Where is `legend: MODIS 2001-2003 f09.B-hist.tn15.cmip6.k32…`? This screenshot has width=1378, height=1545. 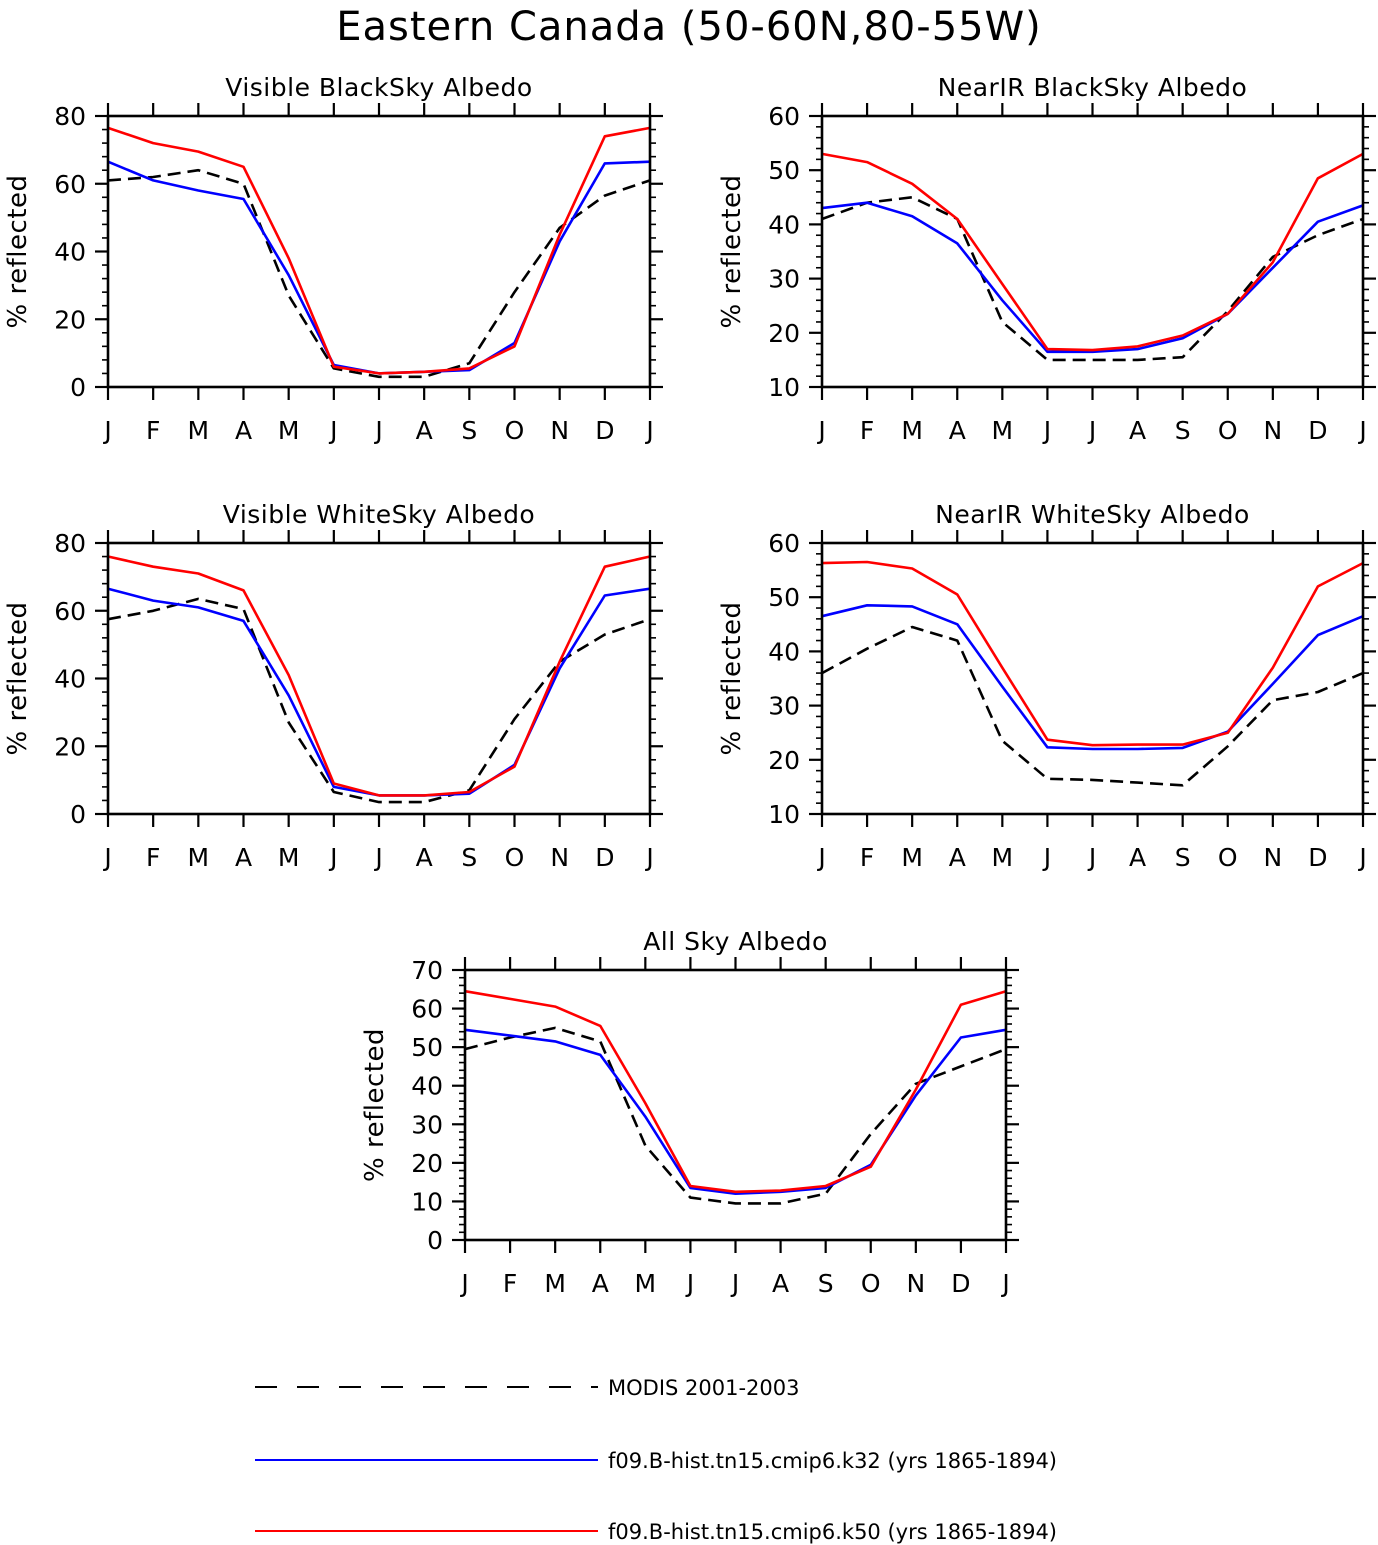
legend: MODIS 2001-2003 f09.B-hist.tn15.cmip6.k32… is located at coordinates (656, 1460).